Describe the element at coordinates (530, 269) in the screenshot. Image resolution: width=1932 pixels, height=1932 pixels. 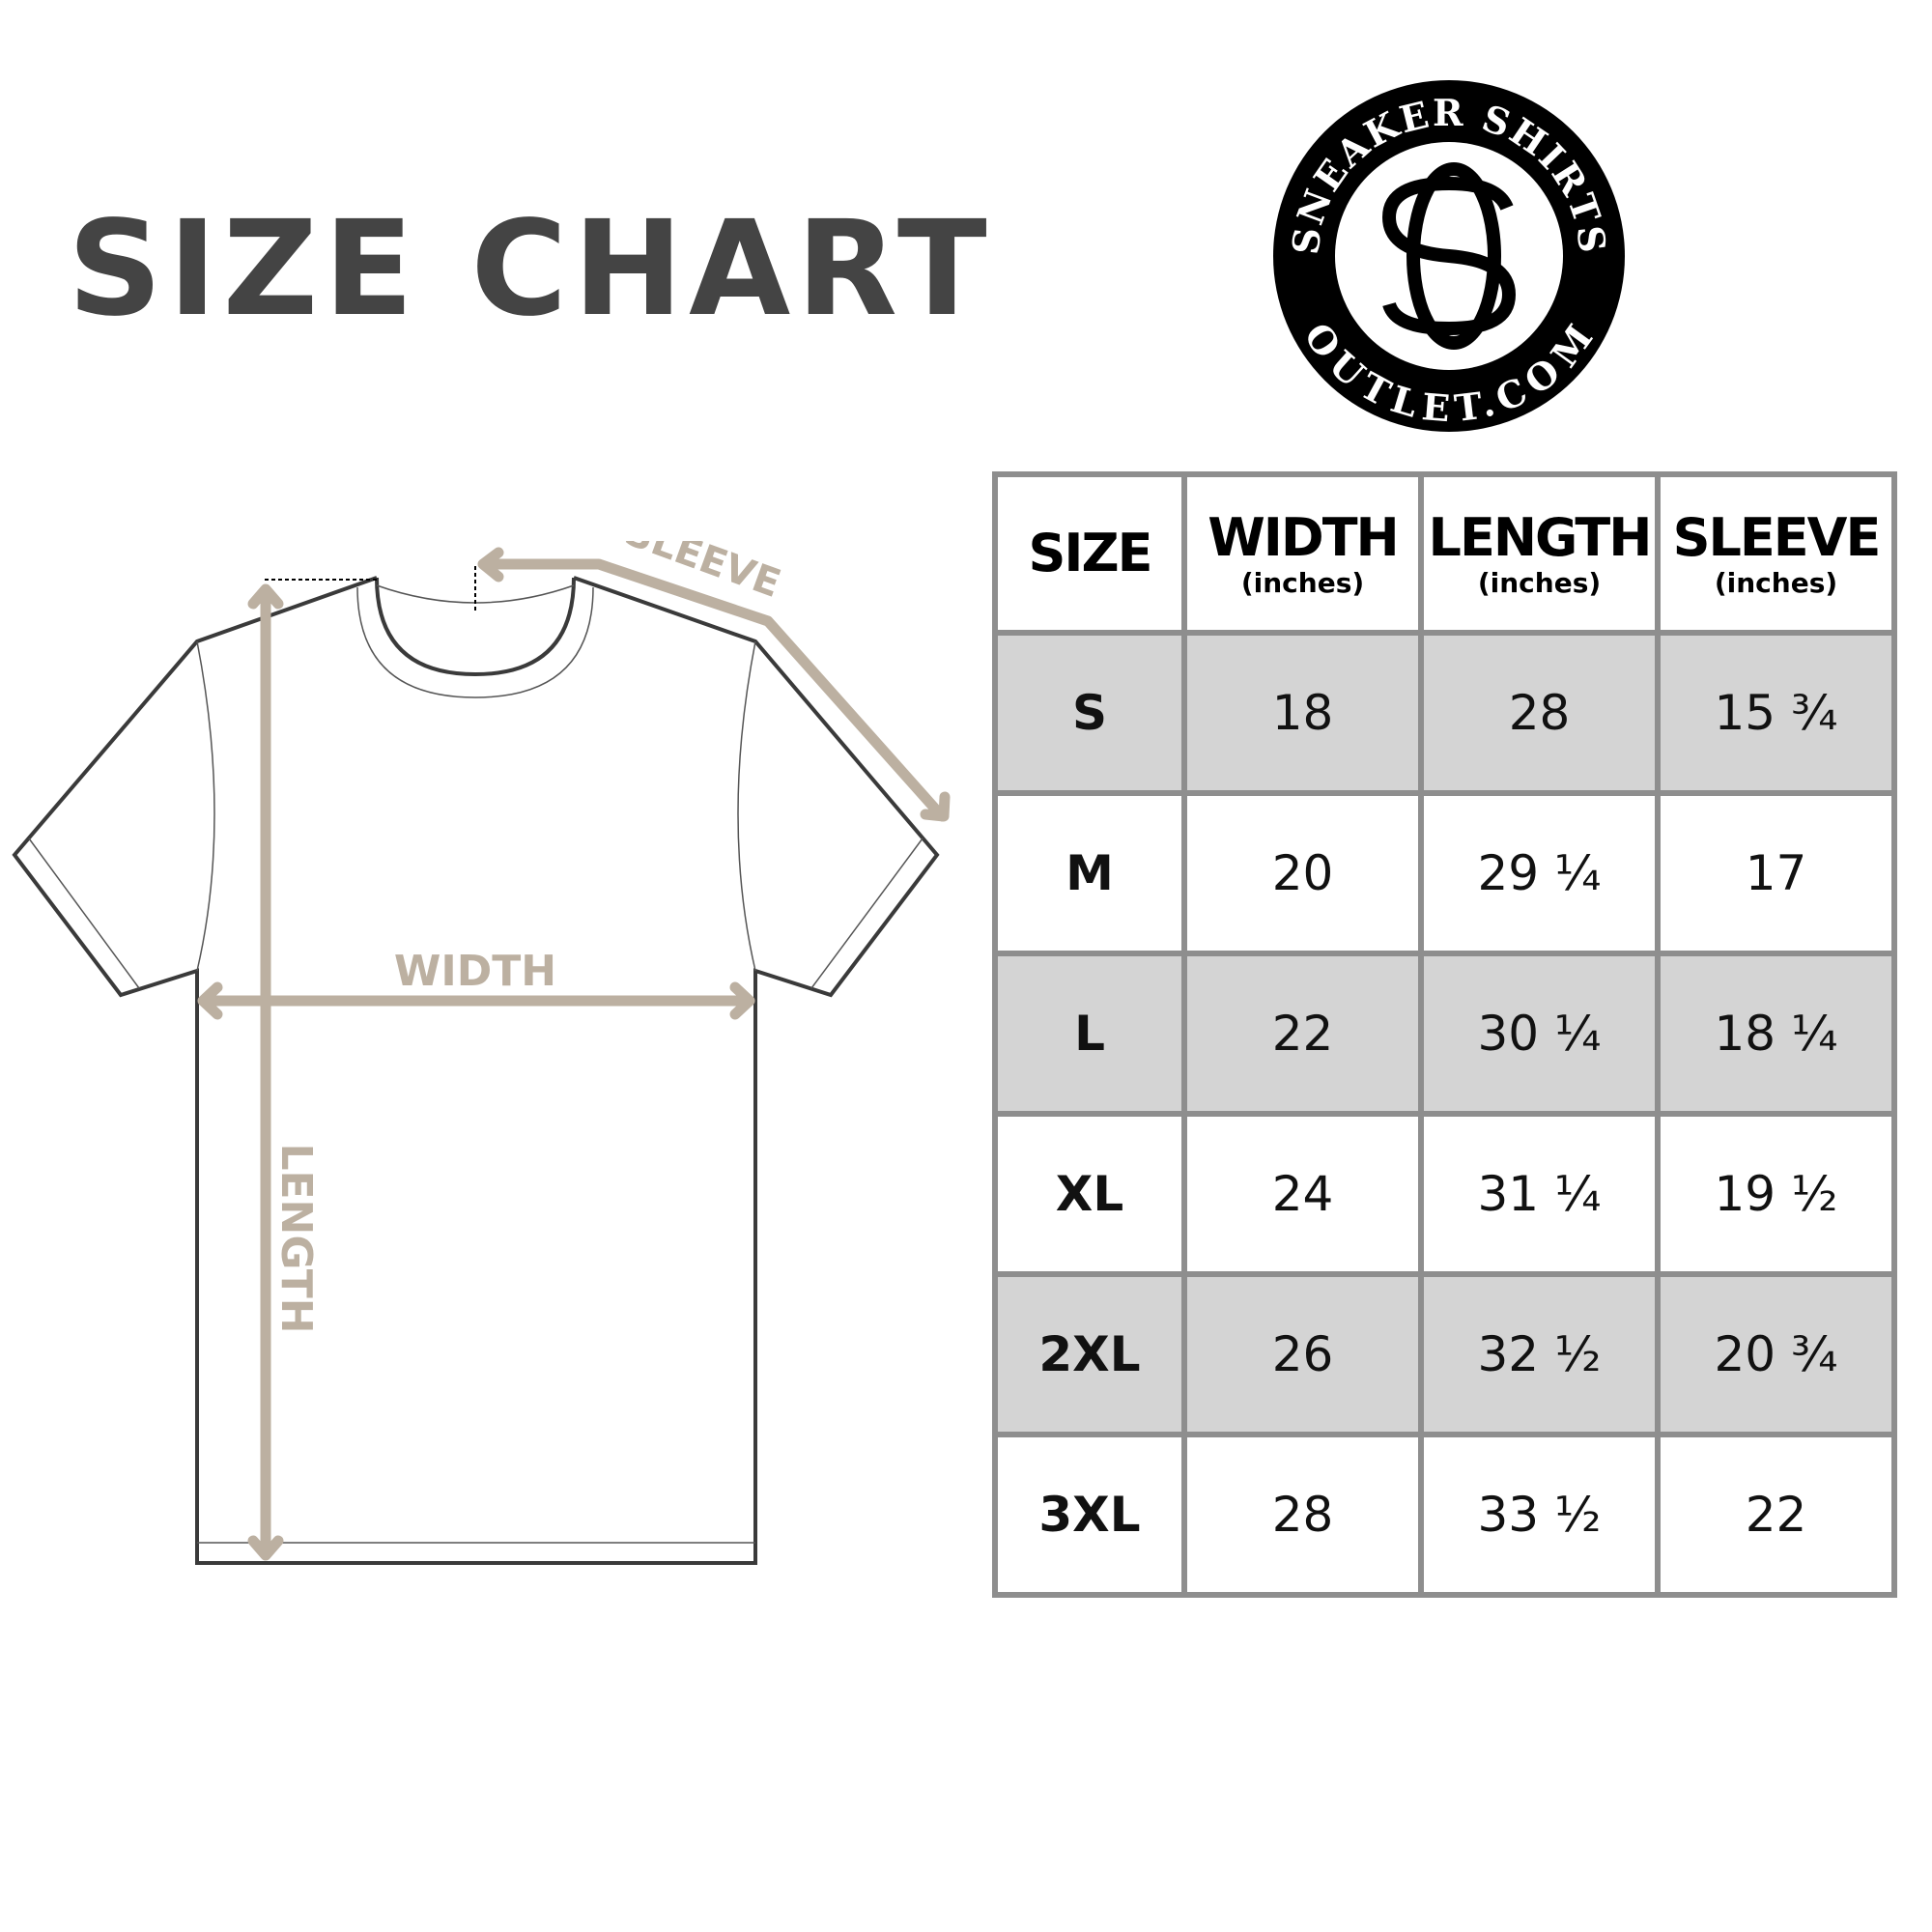
I see `page-title: SIZE CHART` at that location.